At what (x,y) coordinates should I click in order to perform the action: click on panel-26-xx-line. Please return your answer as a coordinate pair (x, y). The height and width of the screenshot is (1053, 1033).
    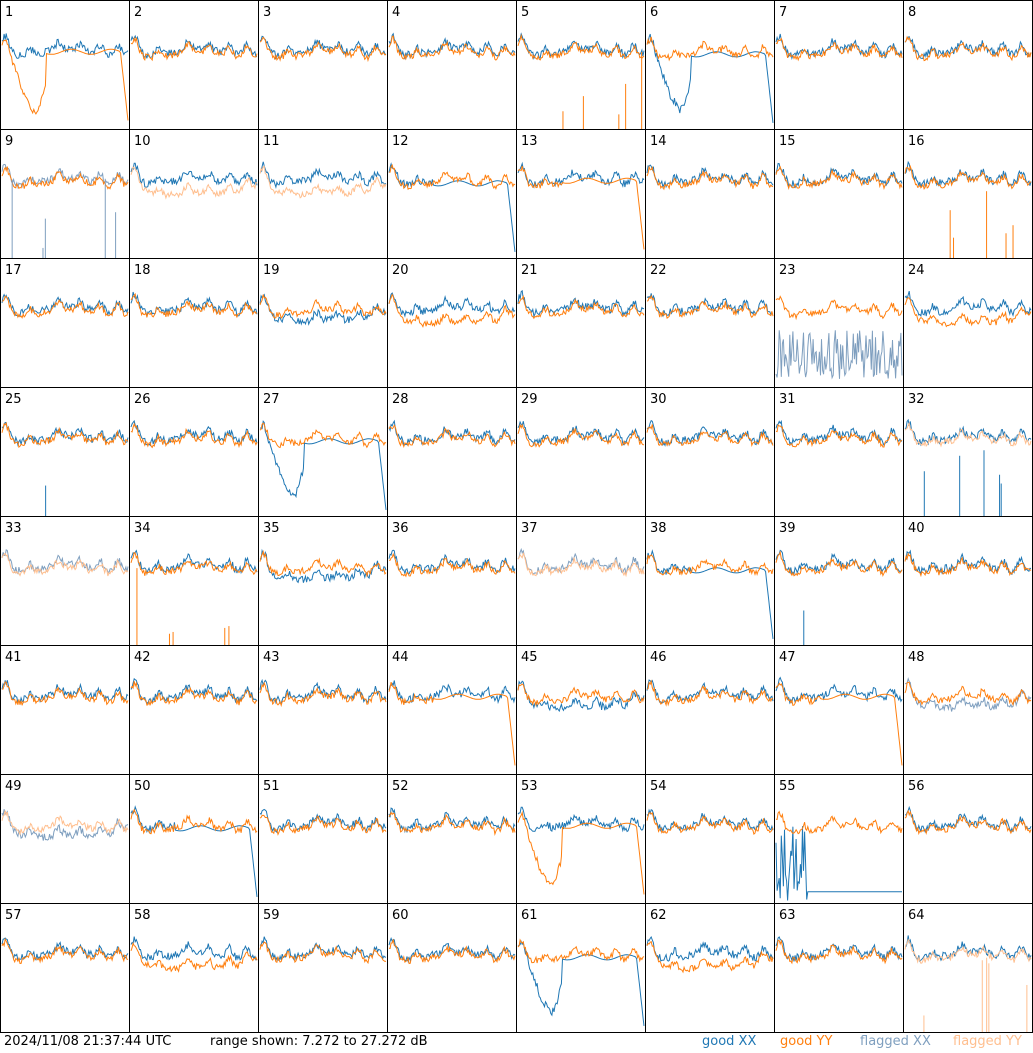
    Looking at the image, I should click on (194, 433).